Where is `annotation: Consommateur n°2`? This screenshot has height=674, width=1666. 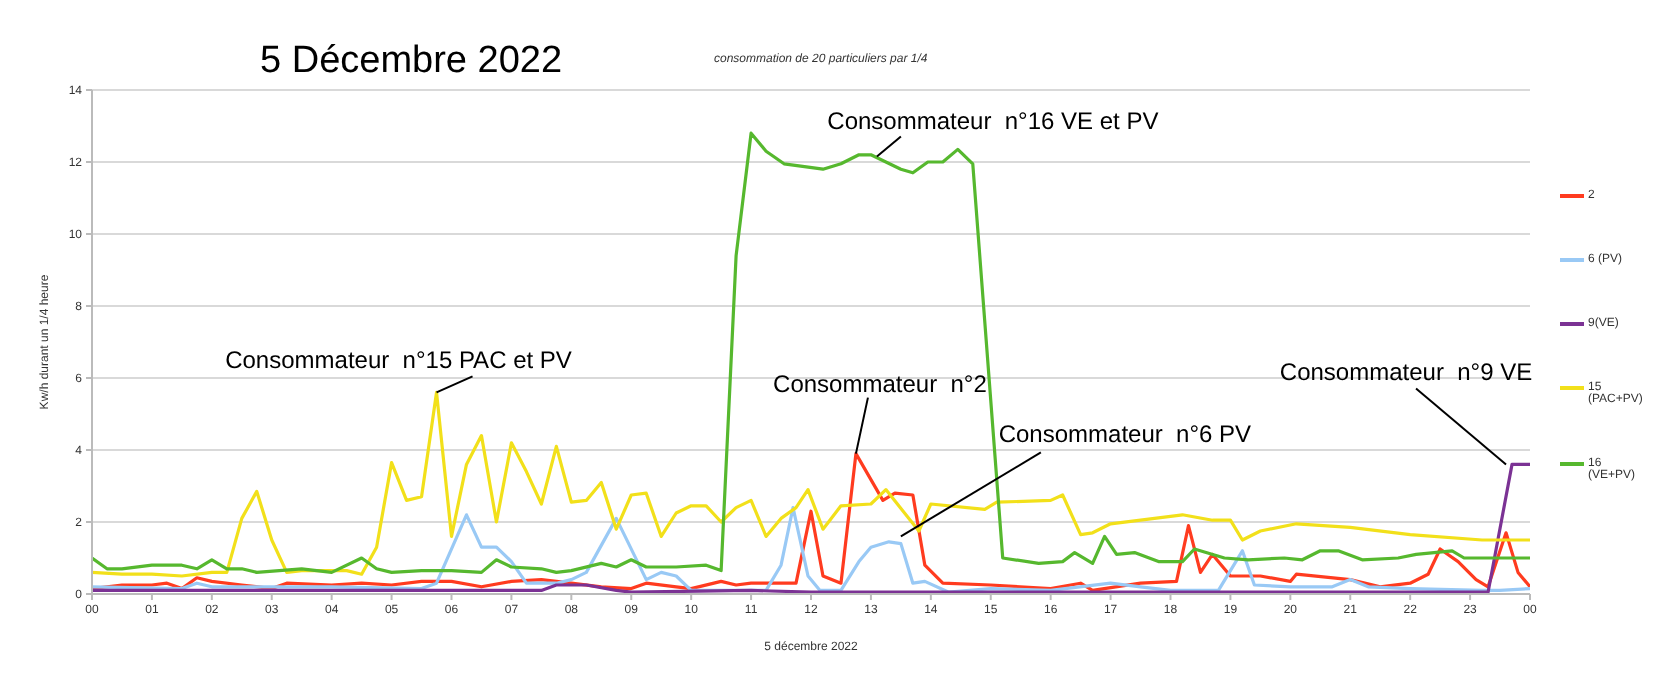 annotation: Consommateur n°2 is located at coordinates (880, 383).